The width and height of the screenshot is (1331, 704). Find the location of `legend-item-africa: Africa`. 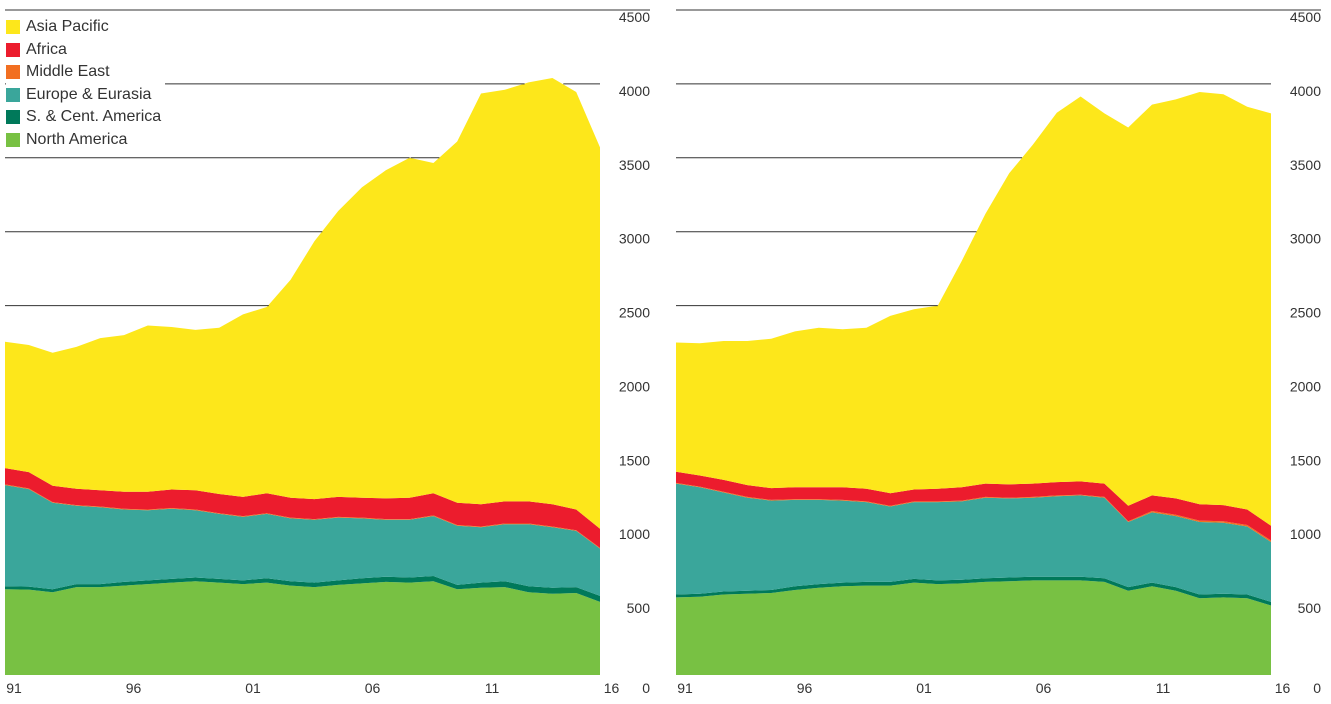

legend-item-africa: Africa is located at coordinates (83, 50).